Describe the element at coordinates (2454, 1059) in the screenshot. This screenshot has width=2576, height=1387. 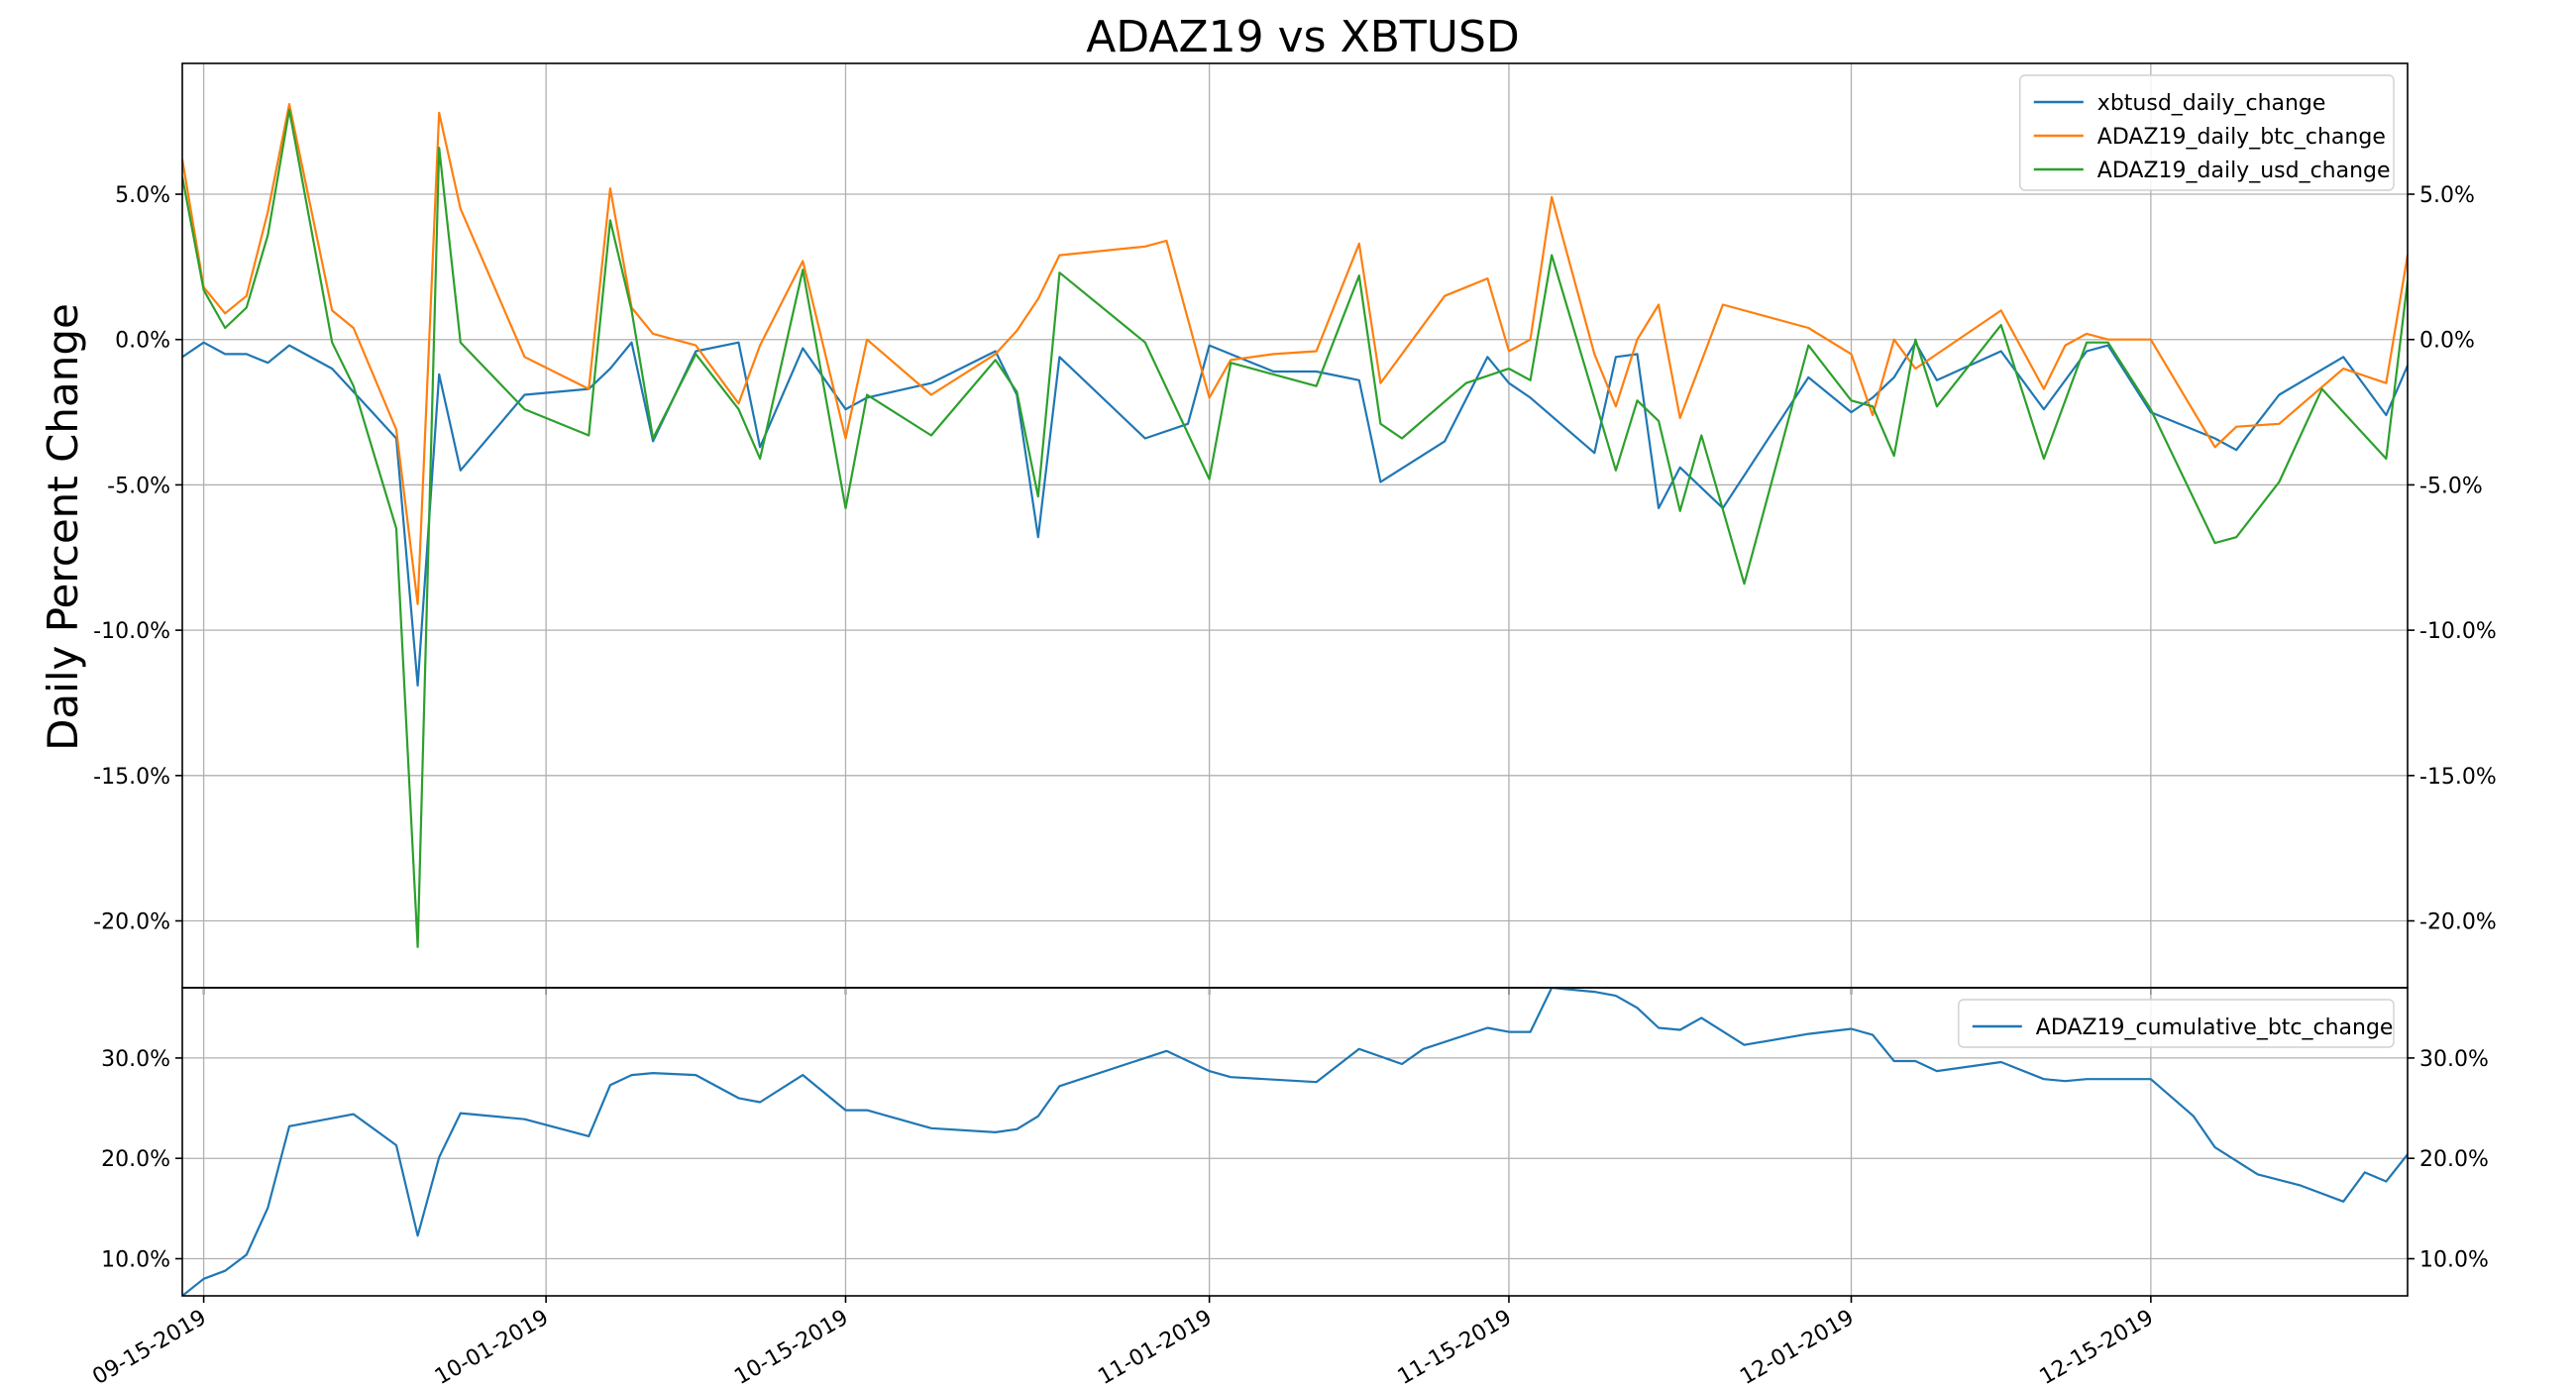
I see `y-tick-label-right: 30.0%` at that location.